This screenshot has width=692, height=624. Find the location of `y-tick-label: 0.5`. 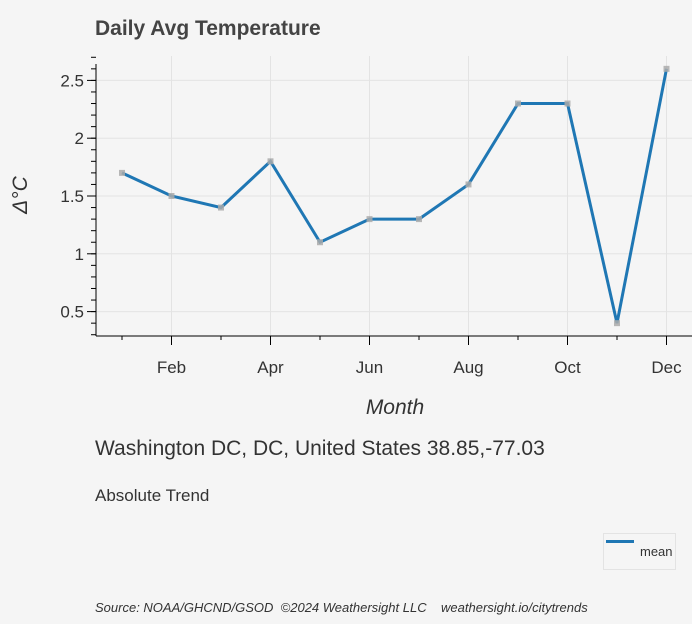

y-tick-label: 0.5 is located at coordinates (72, 312).